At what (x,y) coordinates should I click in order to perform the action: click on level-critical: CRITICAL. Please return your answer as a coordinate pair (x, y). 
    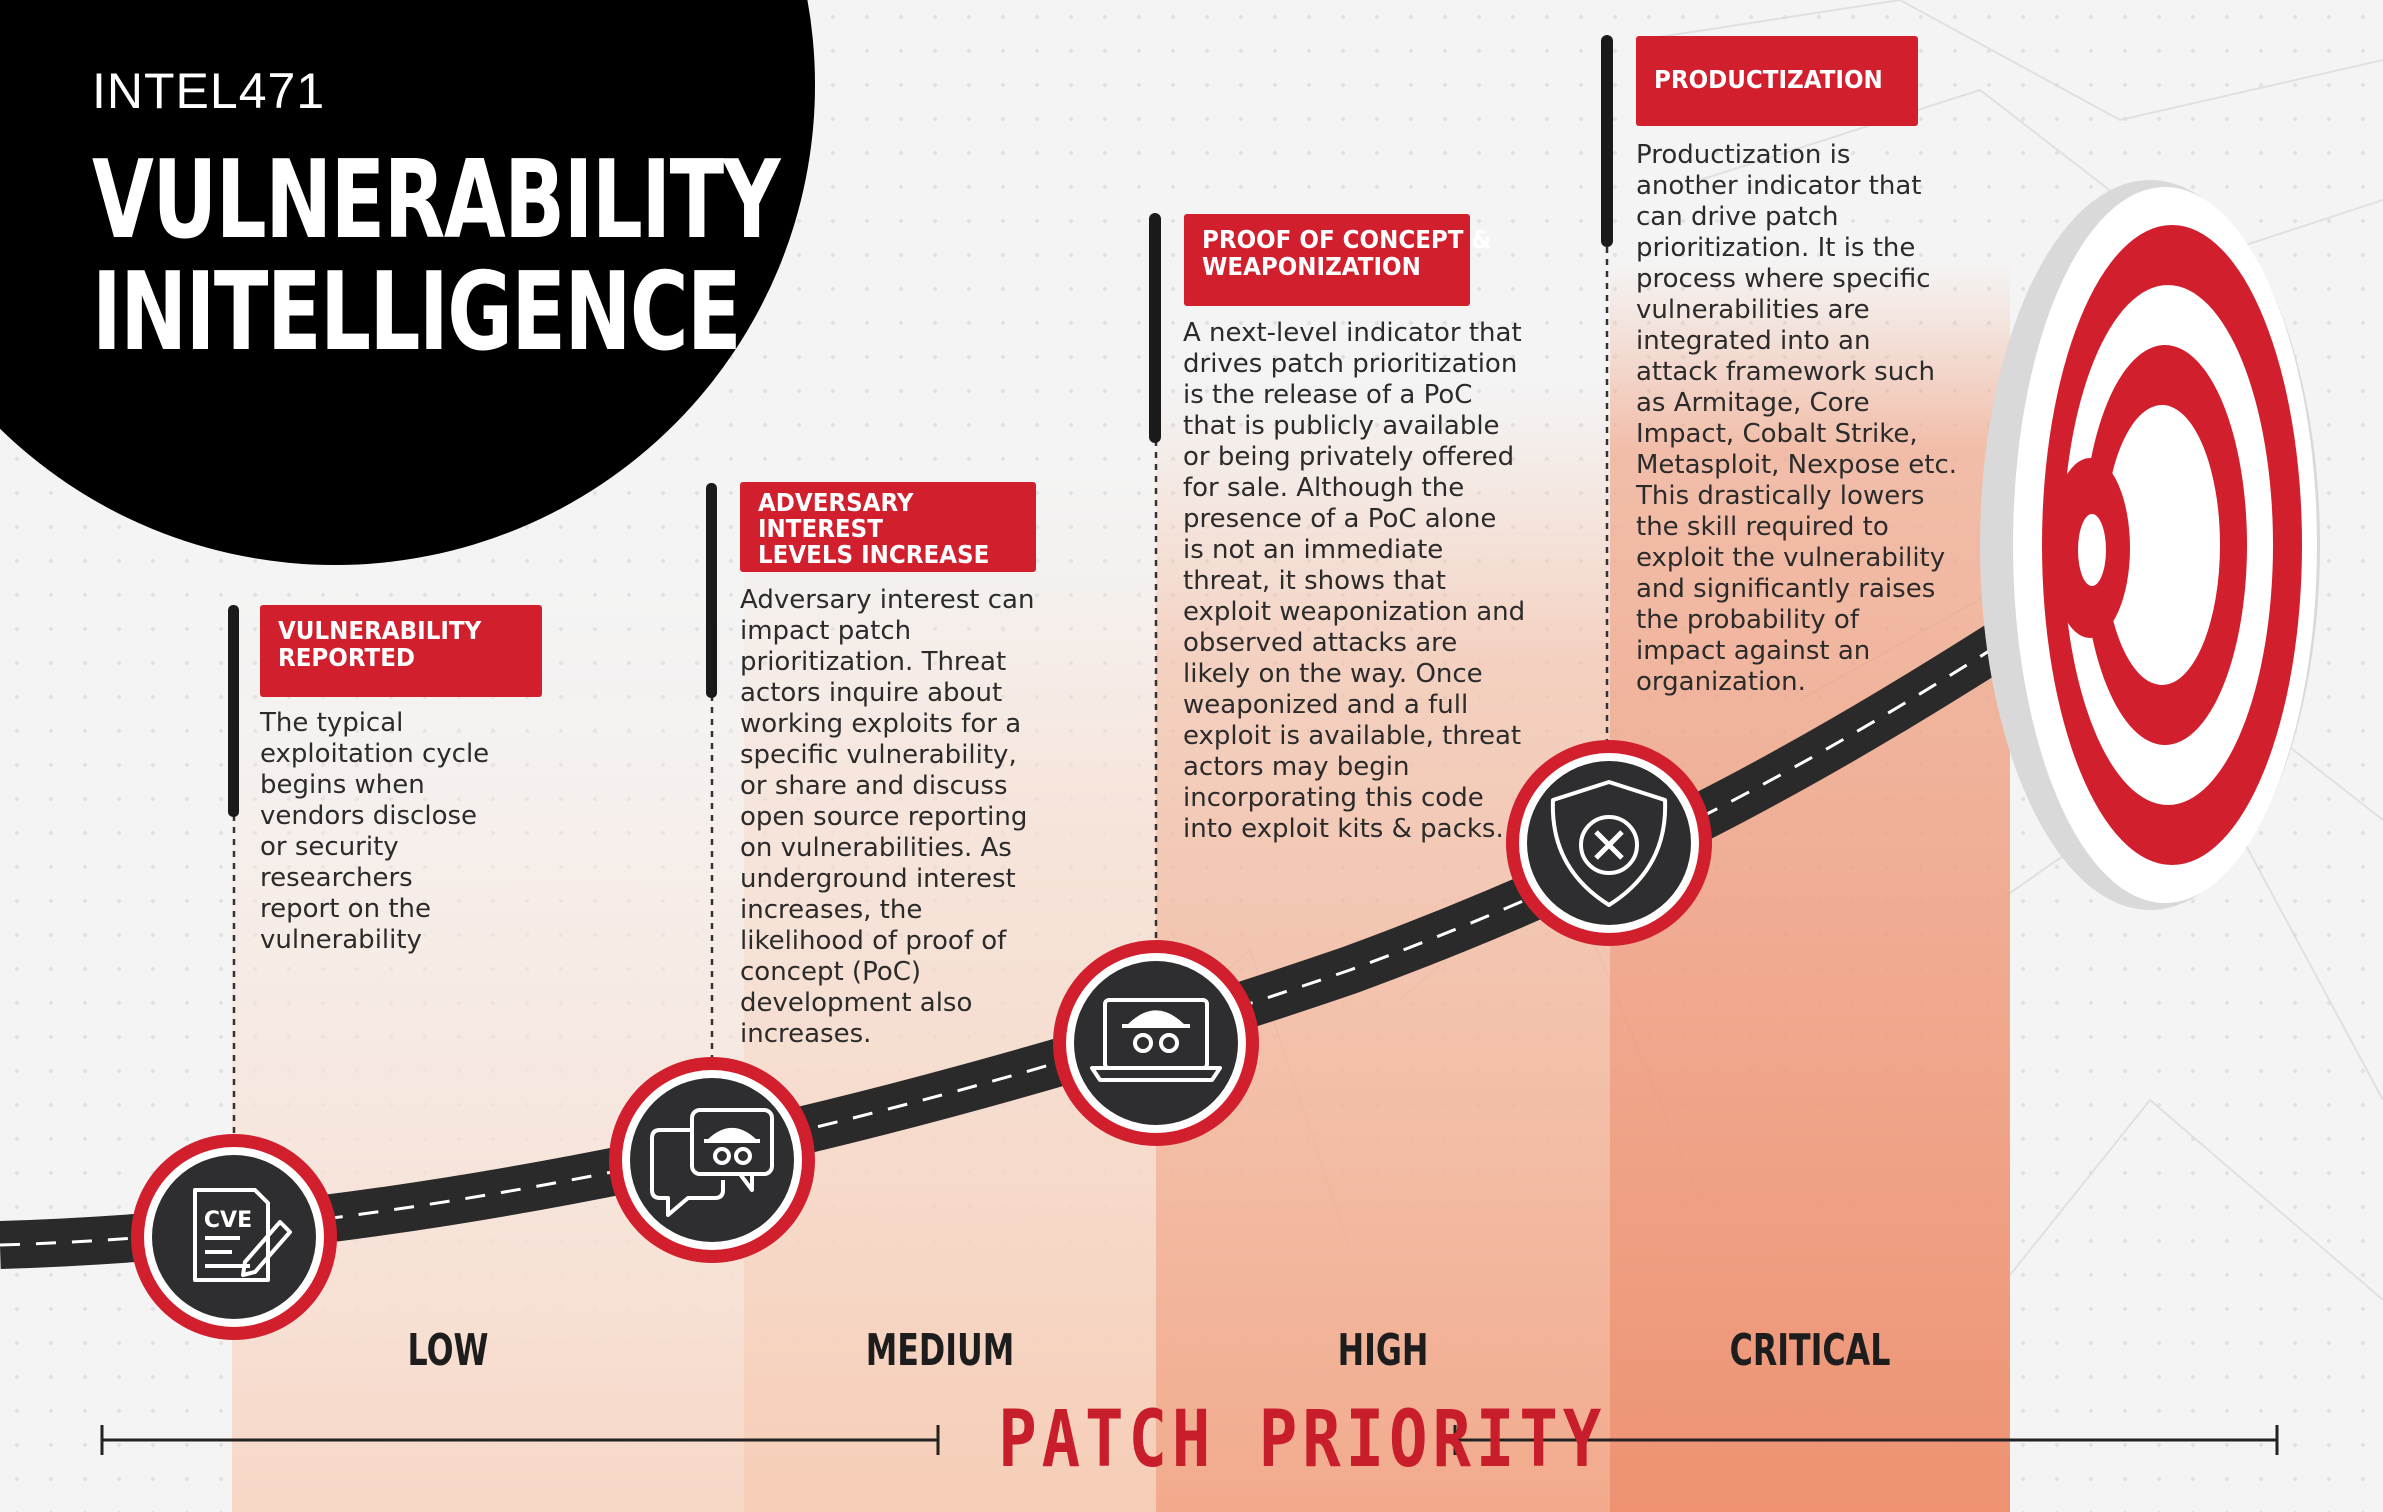
    Looking at the image, I should click on (1810, 1350).